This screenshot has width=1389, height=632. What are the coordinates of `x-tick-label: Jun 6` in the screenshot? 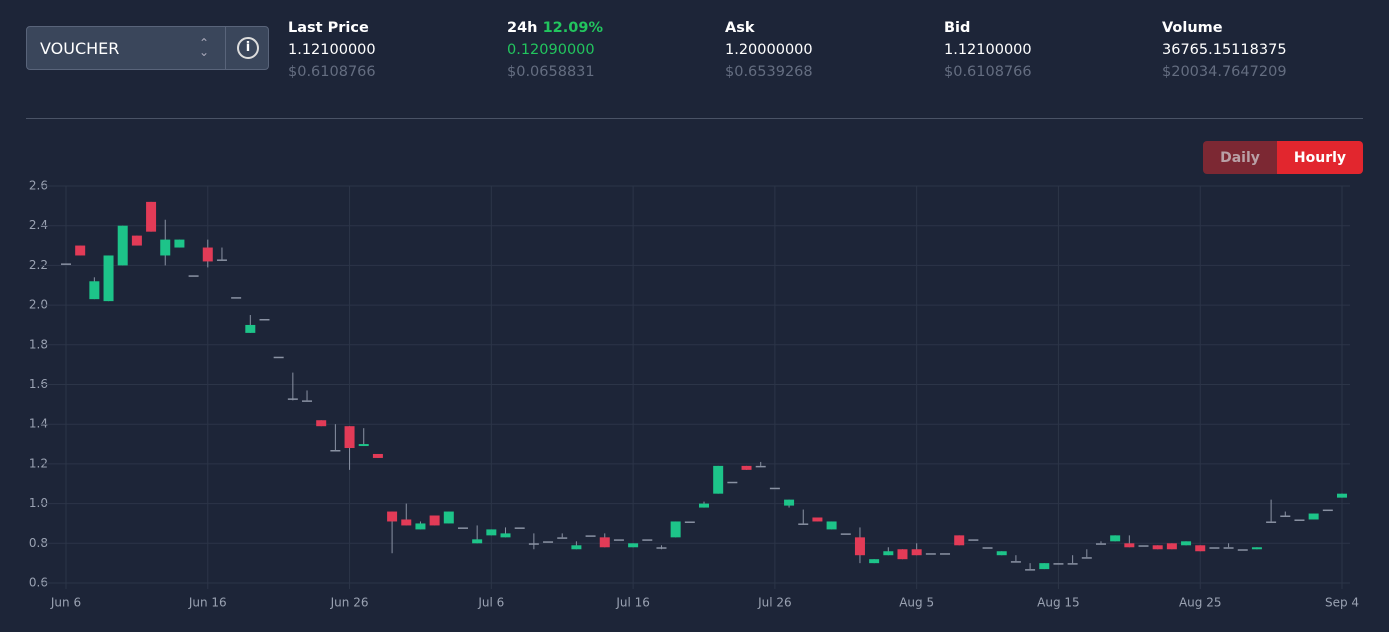 It's located at (65, 603).